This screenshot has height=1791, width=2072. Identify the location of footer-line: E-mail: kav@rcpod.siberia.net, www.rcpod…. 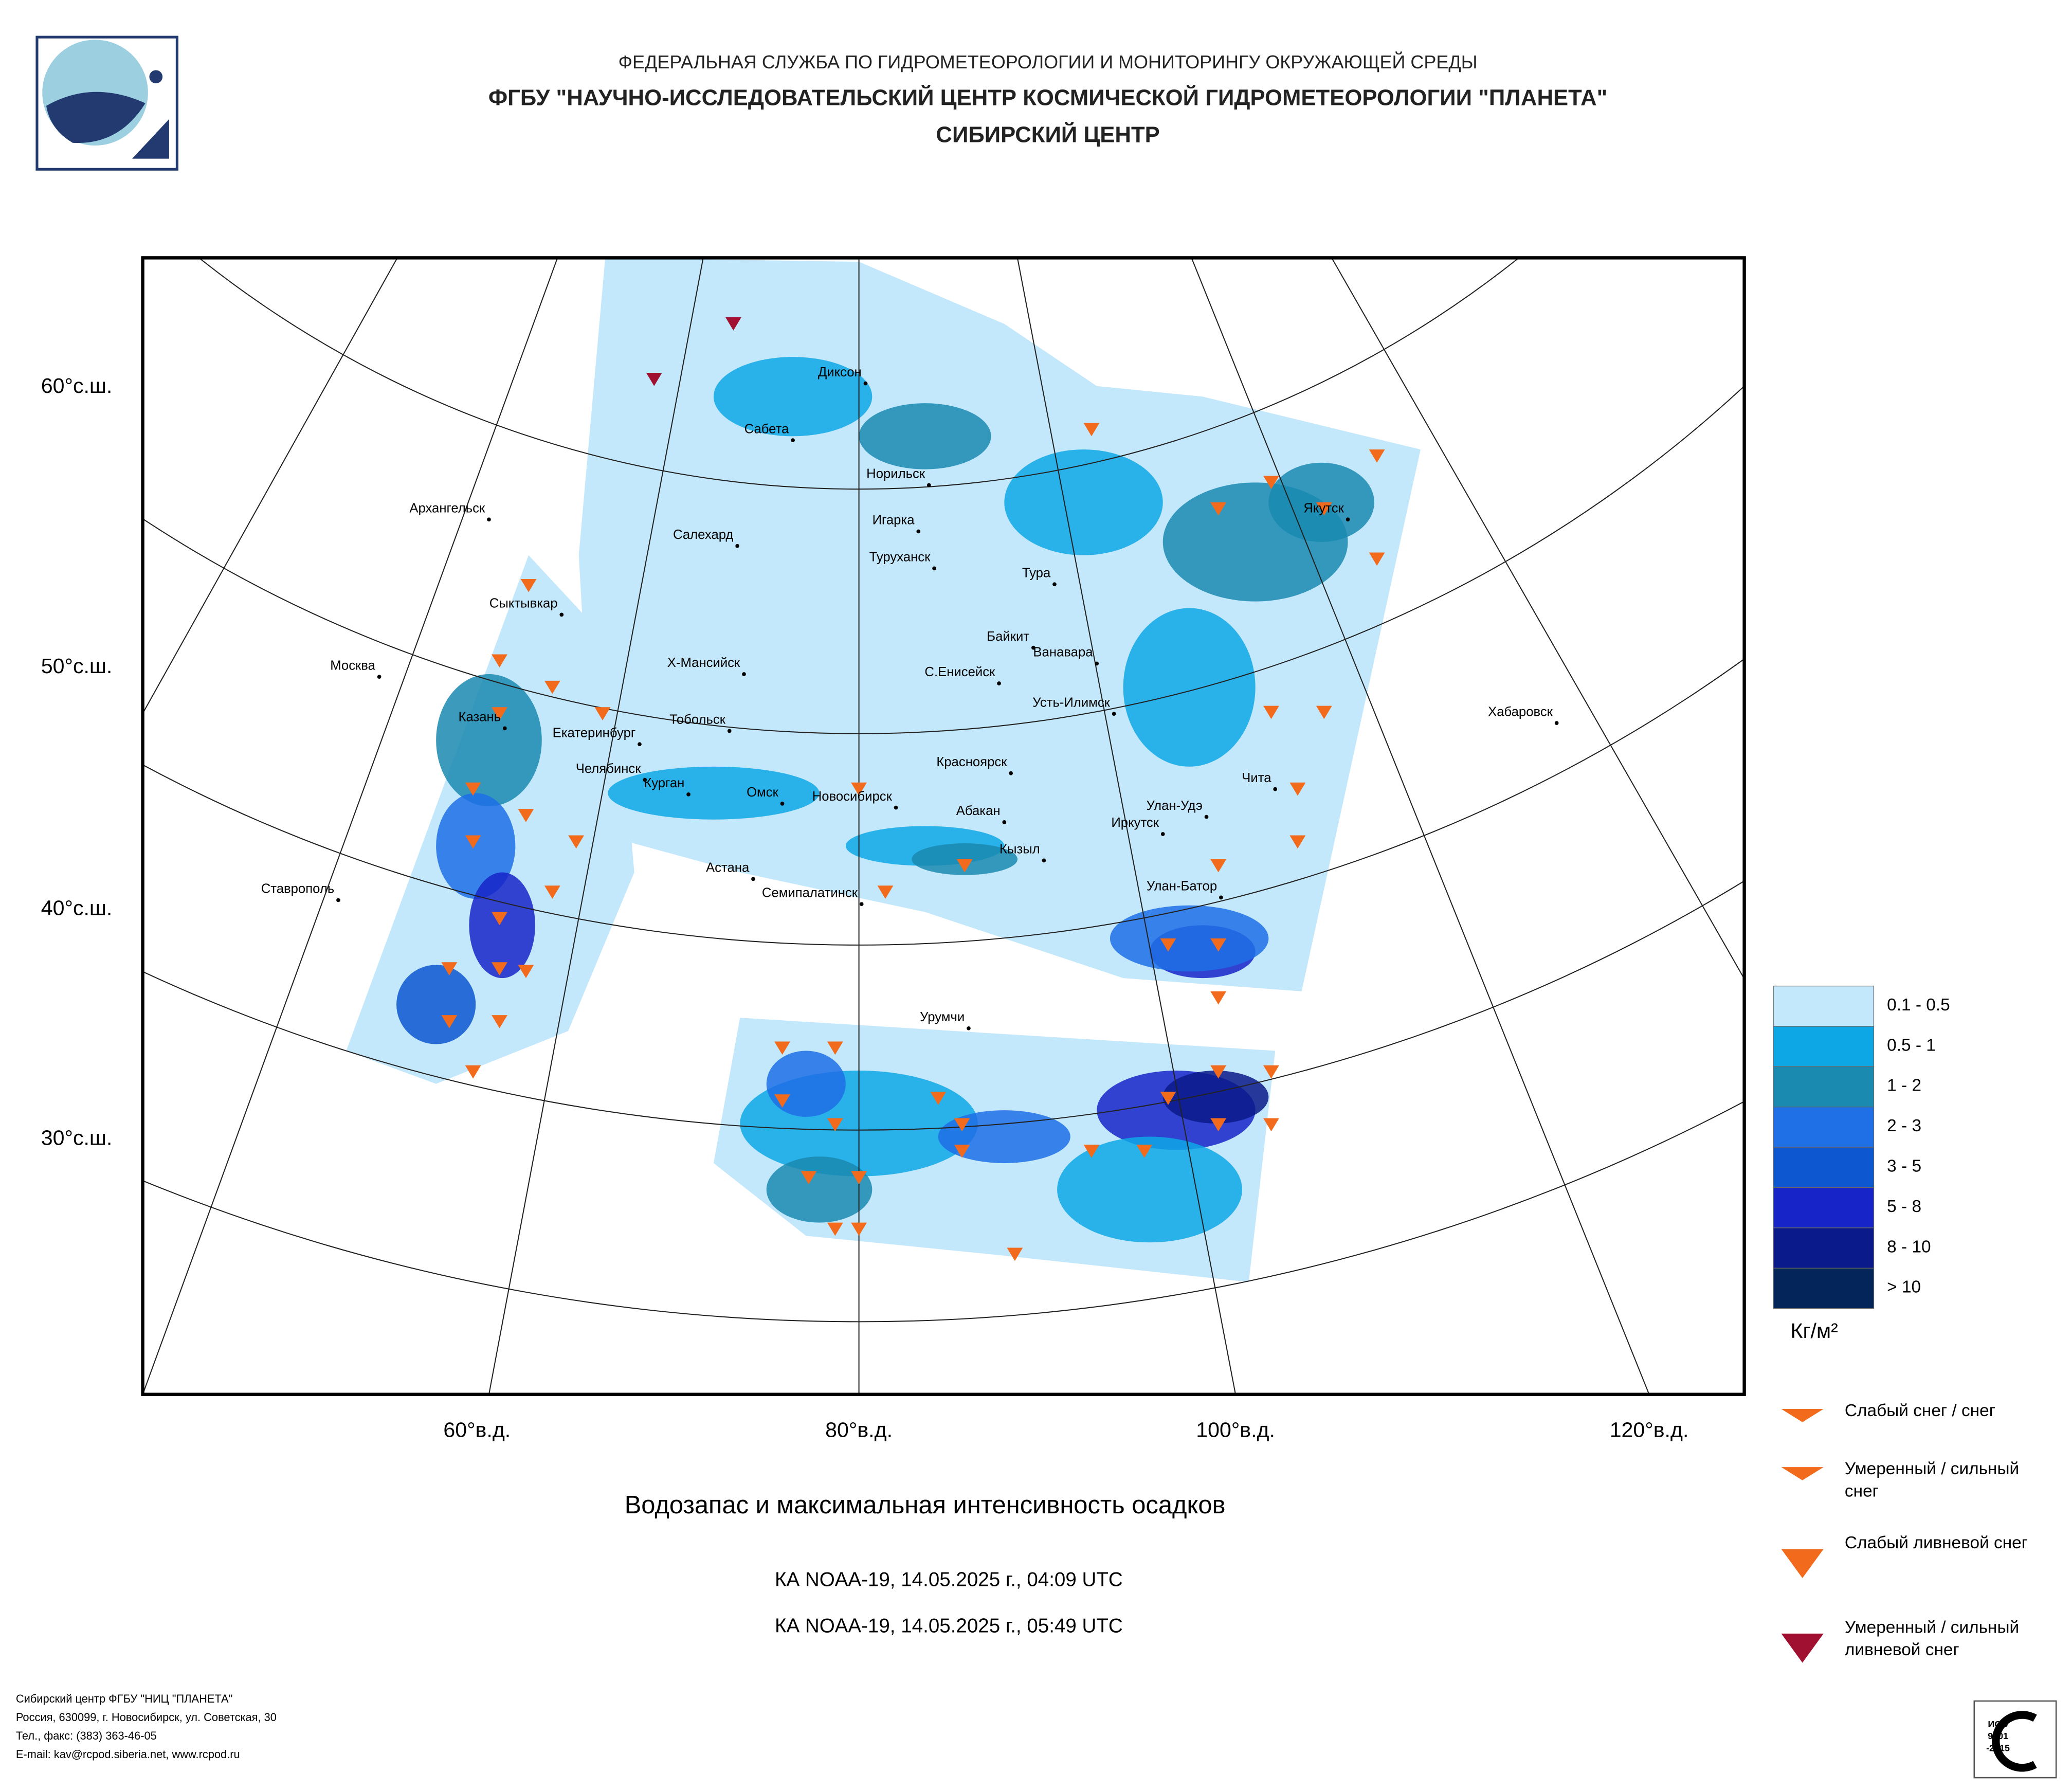
(128, 1755).